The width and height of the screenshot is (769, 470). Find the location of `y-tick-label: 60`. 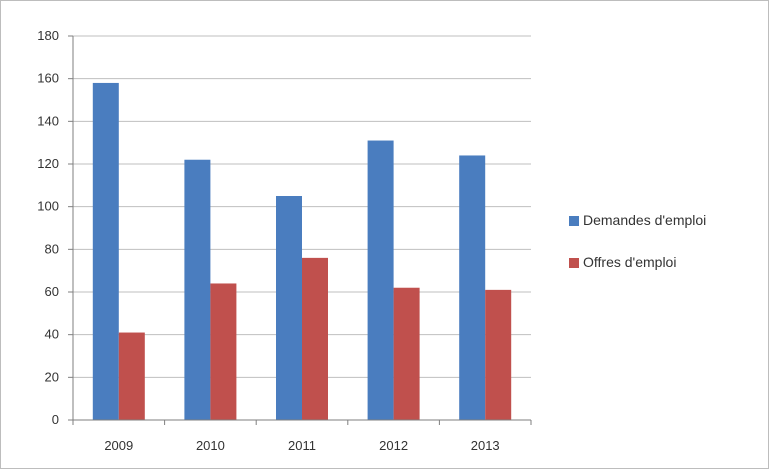

y-tick-label: 60 is located at coordinates (52, 291).